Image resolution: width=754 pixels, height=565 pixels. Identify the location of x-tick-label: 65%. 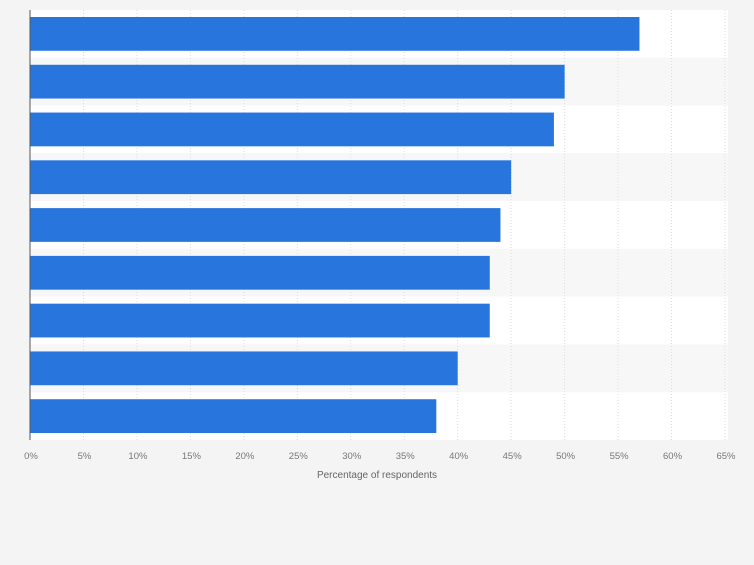
(726, 456).